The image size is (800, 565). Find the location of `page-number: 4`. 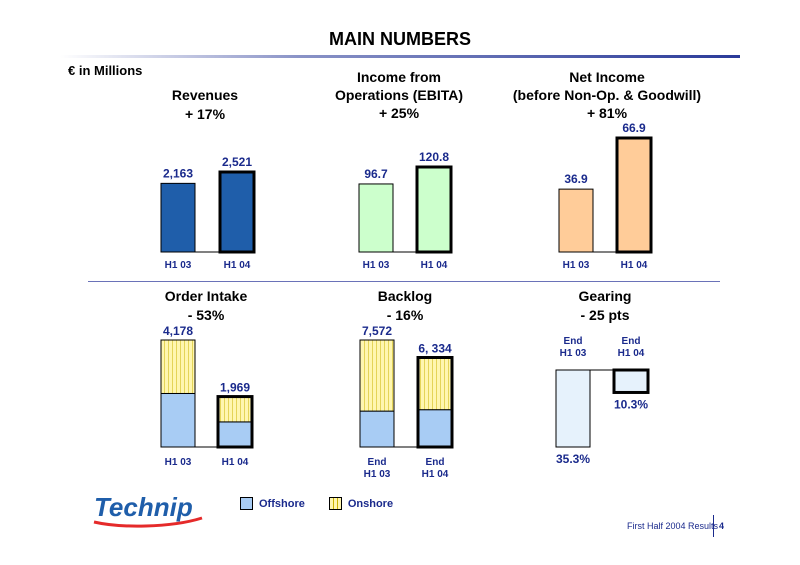

page-number: 4 is located at coordinates (722, 526).